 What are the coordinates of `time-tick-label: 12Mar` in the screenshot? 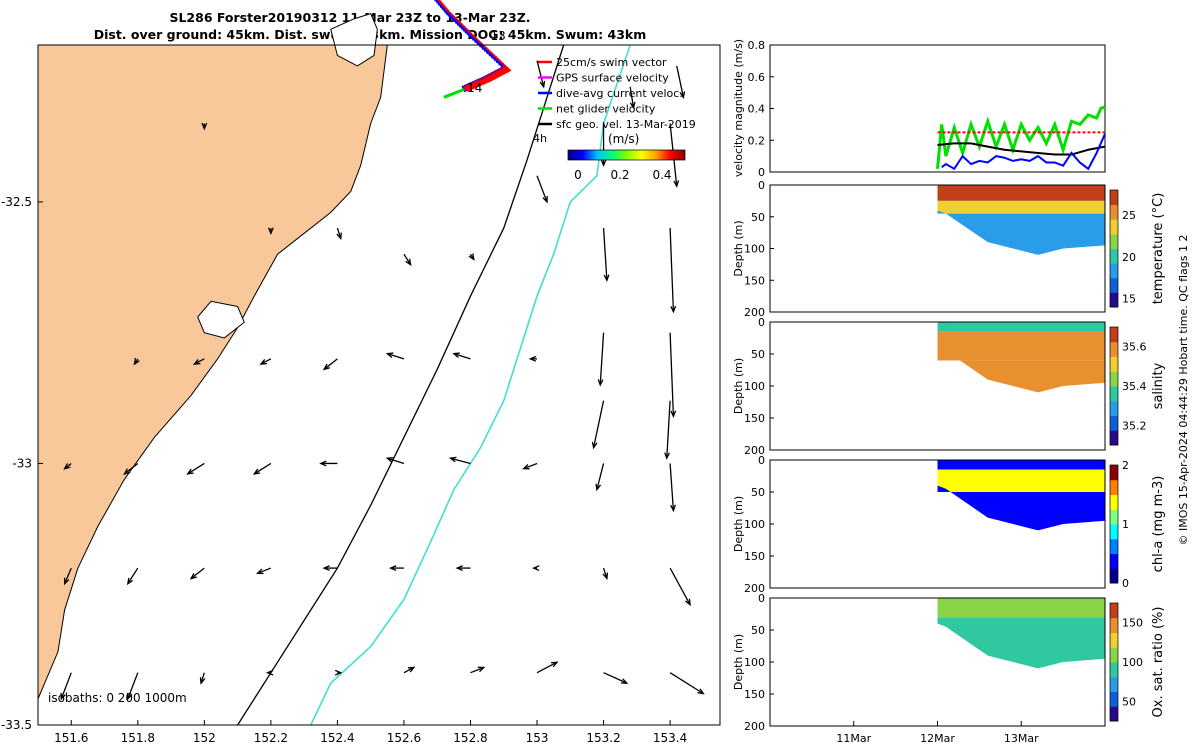 It's located at (937, 738).